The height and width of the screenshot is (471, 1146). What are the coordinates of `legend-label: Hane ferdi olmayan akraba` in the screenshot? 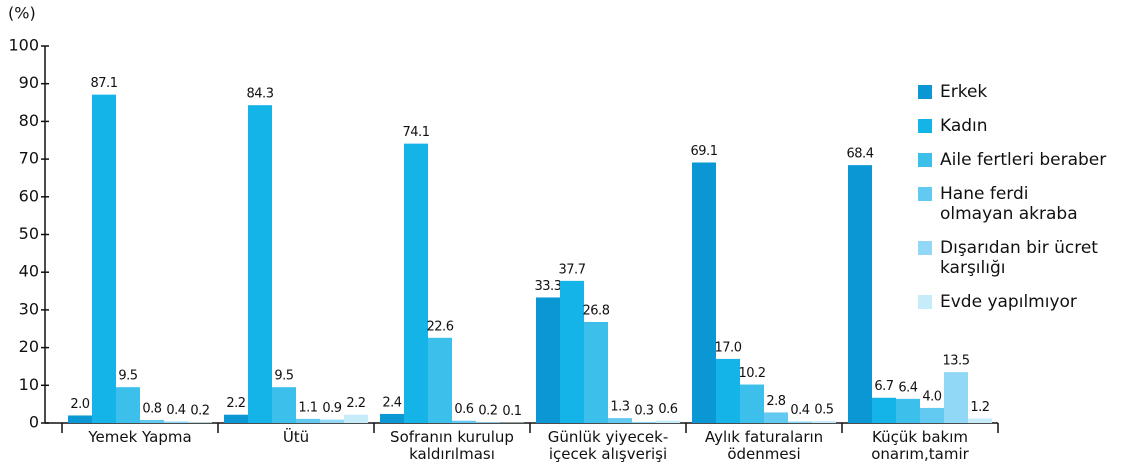 It's located at (1009, 204).